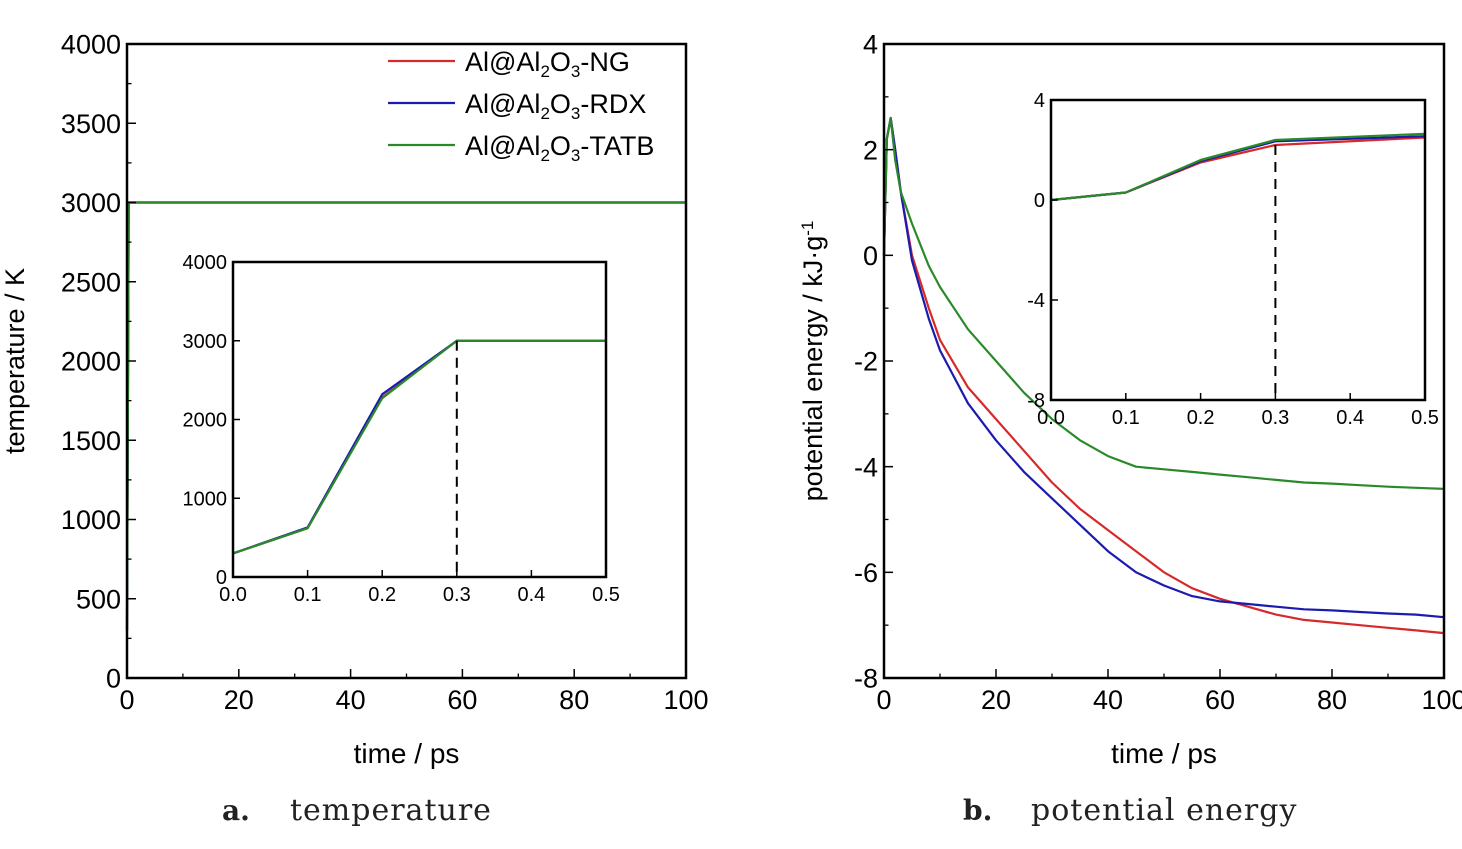  I want to click on b-inset-ytick-label-3: 4, so click(1039, 101).